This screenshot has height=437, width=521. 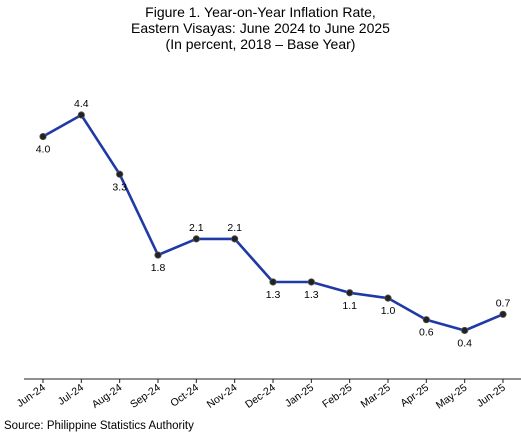 I want to click on data-label: 1.0, so click(x=388, y=311).